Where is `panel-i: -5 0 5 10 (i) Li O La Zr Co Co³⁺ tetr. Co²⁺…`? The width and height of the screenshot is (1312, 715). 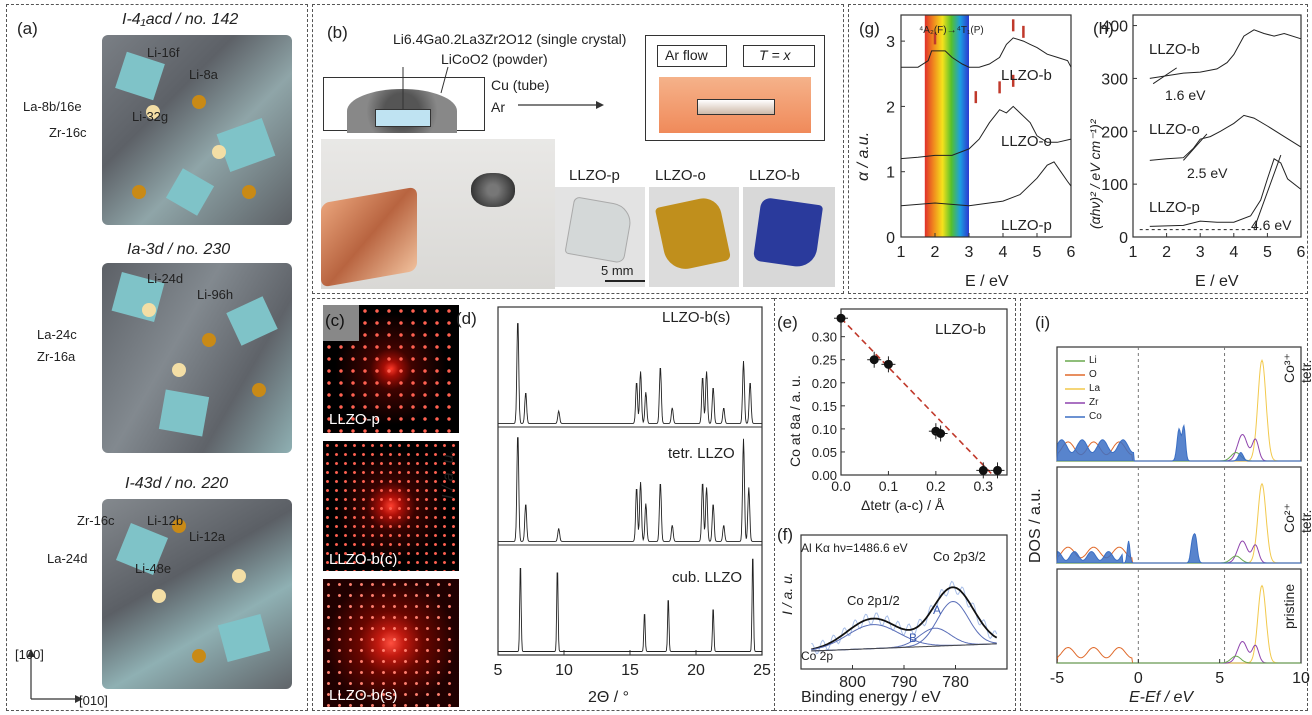 panel-i: -5 0 5 10 (i) Li O La Zr Co Co³⁺ tetr. Co²⁺… is located at coordinates (1166, 504).